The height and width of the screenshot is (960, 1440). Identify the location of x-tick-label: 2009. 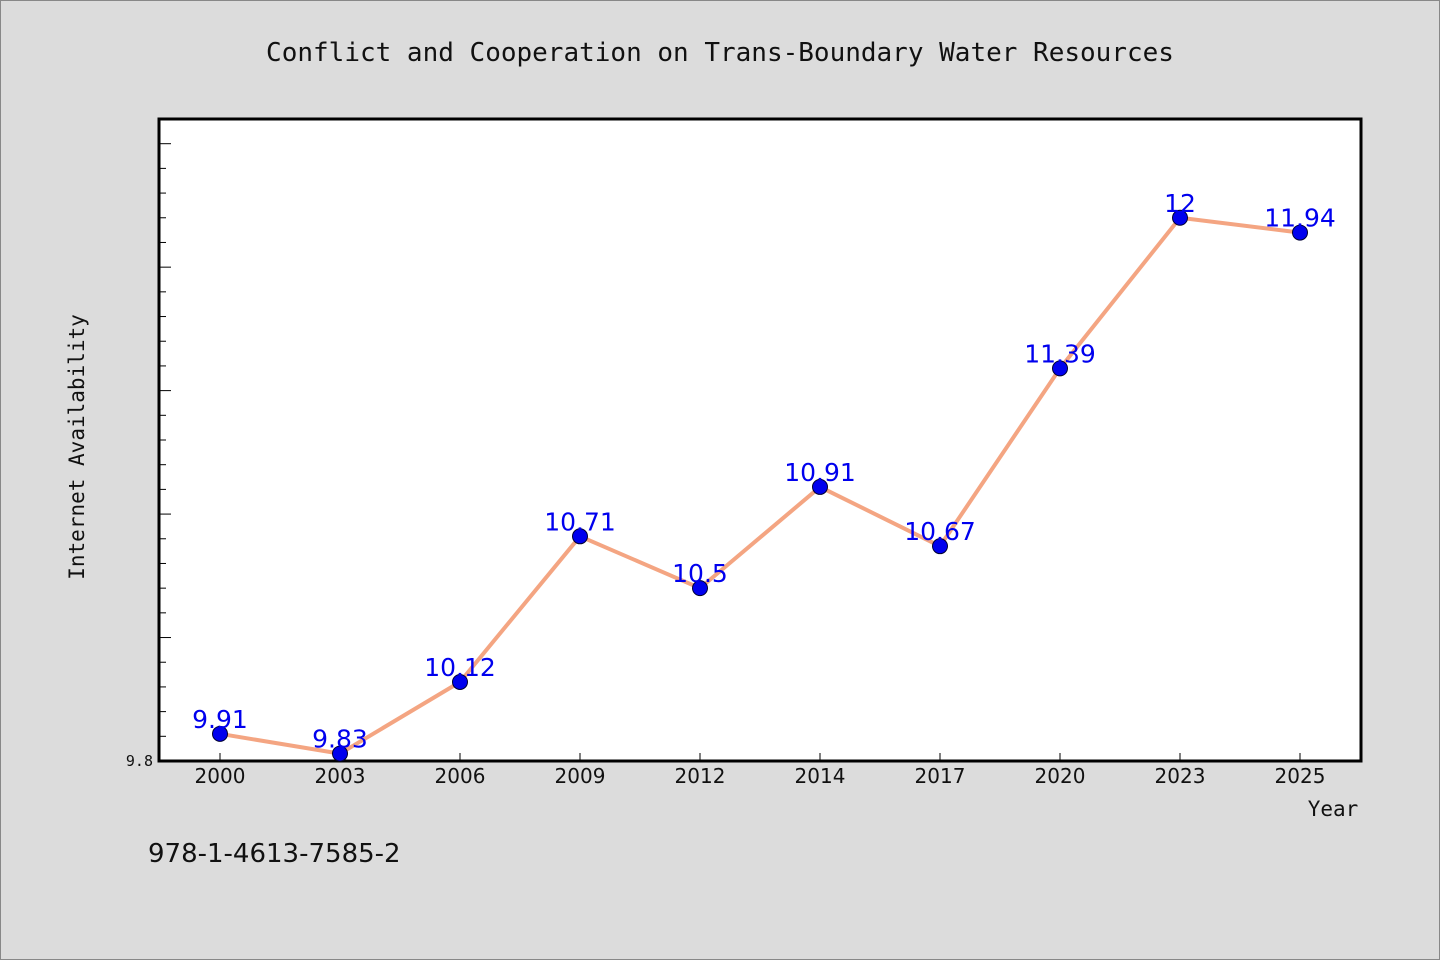
(580, 776).